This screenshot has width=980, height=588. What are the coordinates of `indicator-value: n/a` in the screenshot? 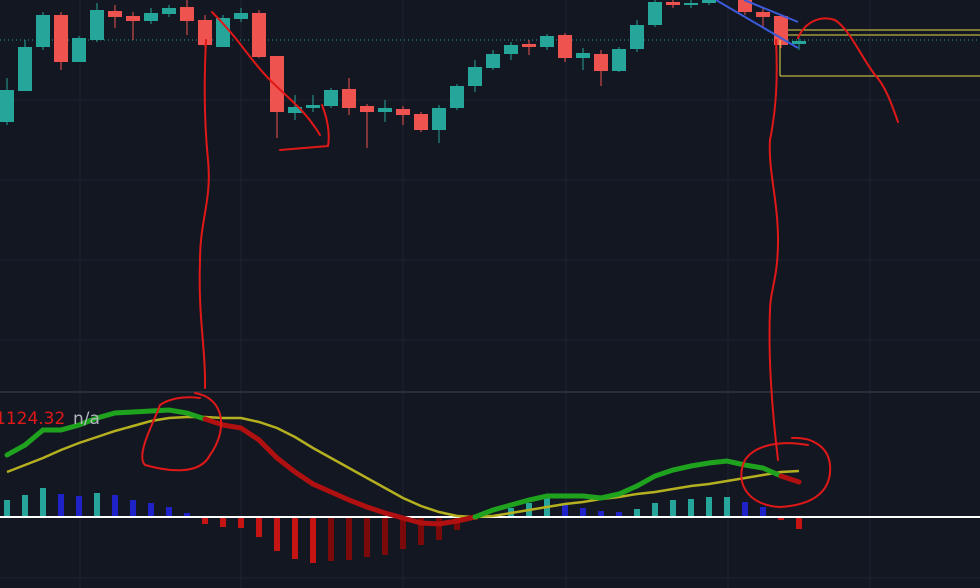 It's located at (86, 419).